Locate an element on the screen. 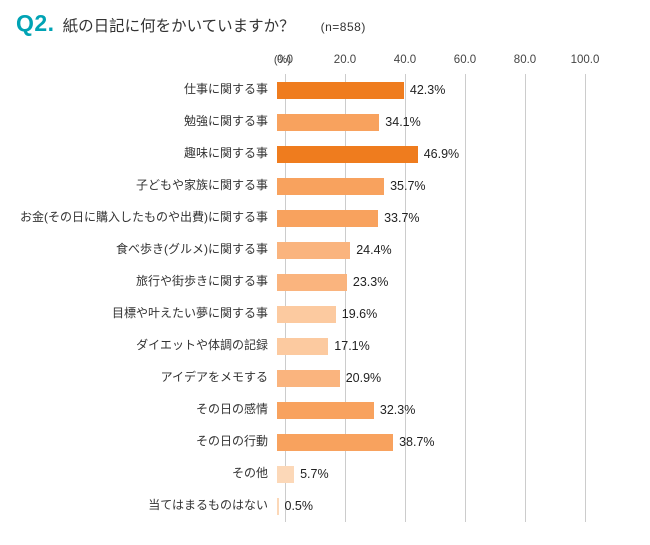 Image resolution: width=650 pixels, height=545 pixels. value-label: 35.7% is located at coordinates (408, 186).